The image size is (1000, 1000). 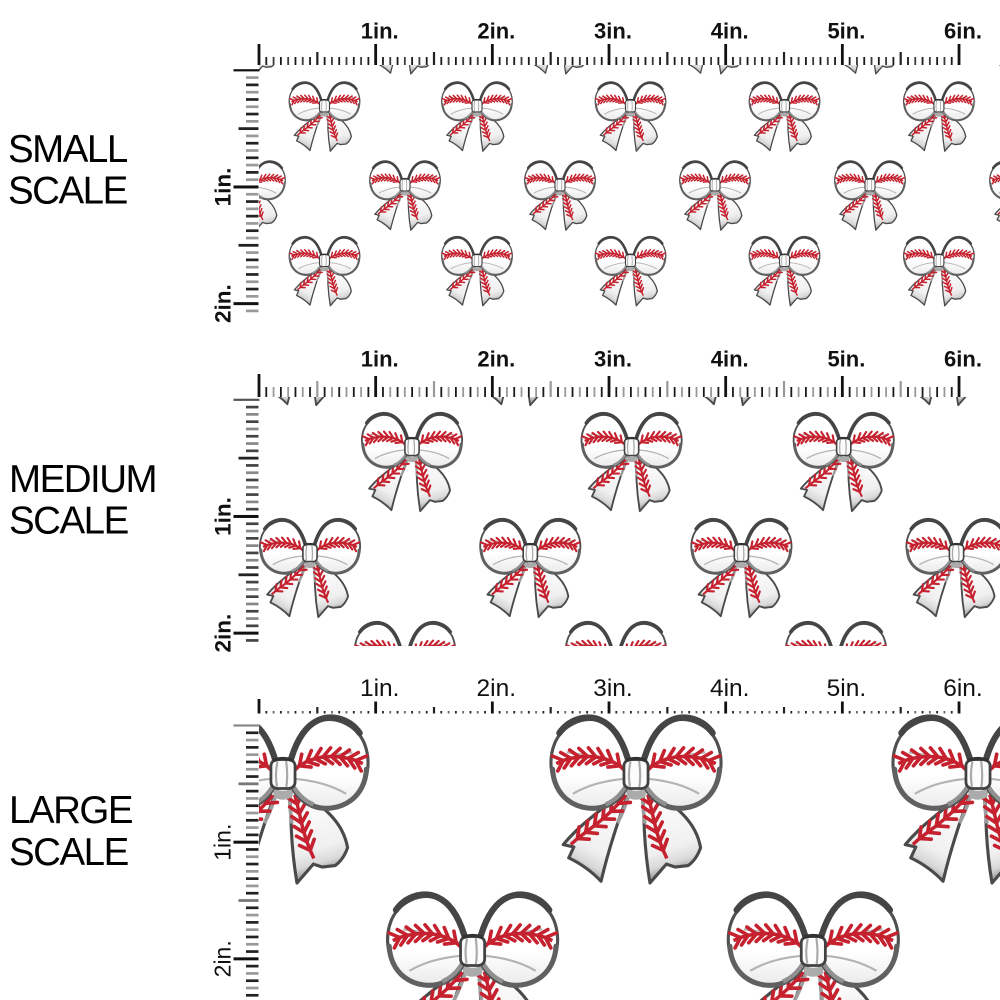 What do you see at coordinates (82, 479) in the screenshot?
I see `svg-text: MEDIUM` at bounding box center [82, 479].